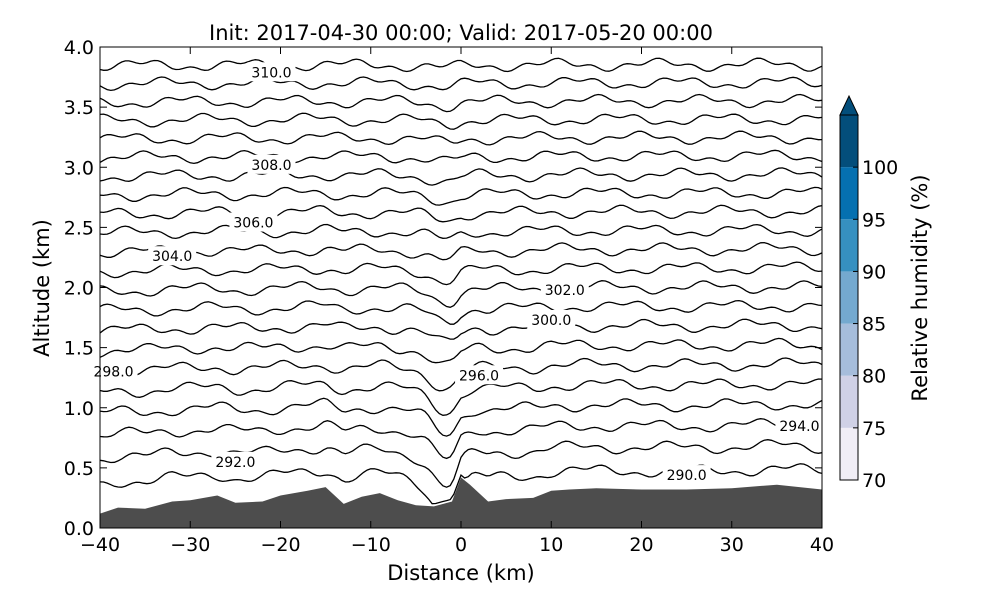  I want to click on svg-text: 304.0, so click(172, 257).